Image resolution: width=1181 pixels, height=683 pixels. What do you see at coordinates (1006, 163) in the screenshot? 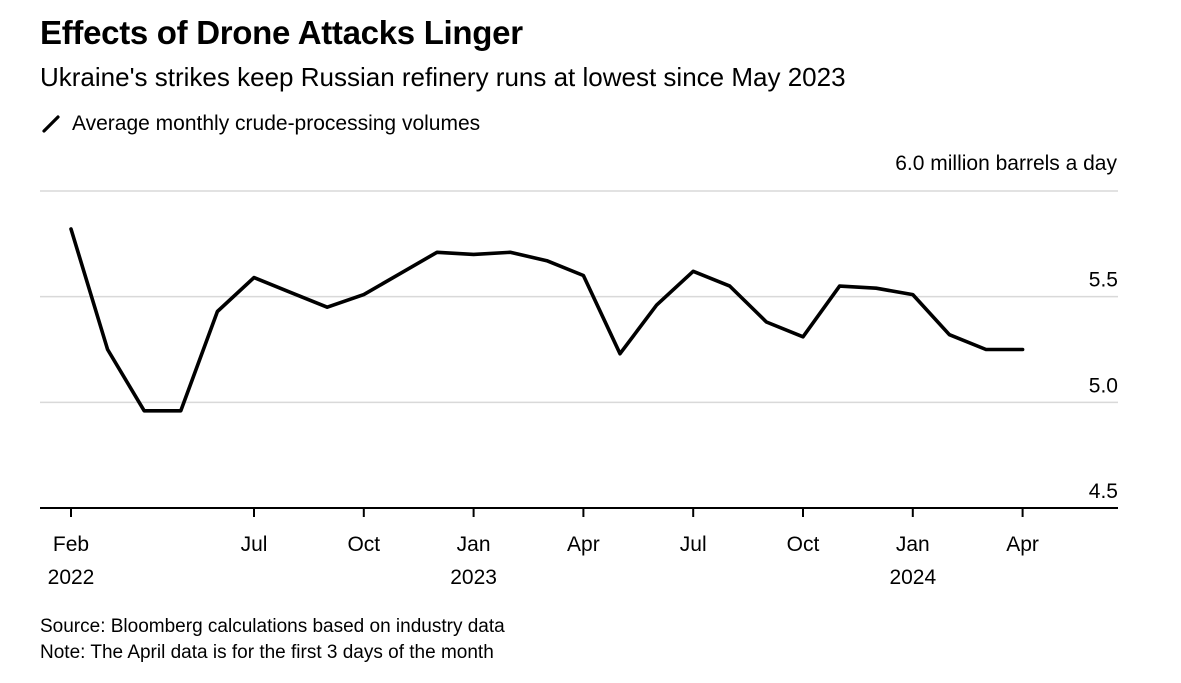
I see `y-axis-unit-label: 6.0 million barrels a day` at bounding box center [1006, 163].